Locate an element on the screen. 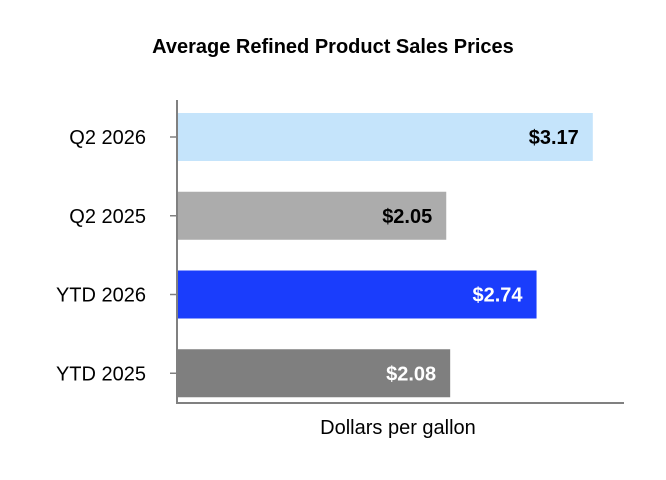  value-label: $3.17 is located at coordinates (554, 138).